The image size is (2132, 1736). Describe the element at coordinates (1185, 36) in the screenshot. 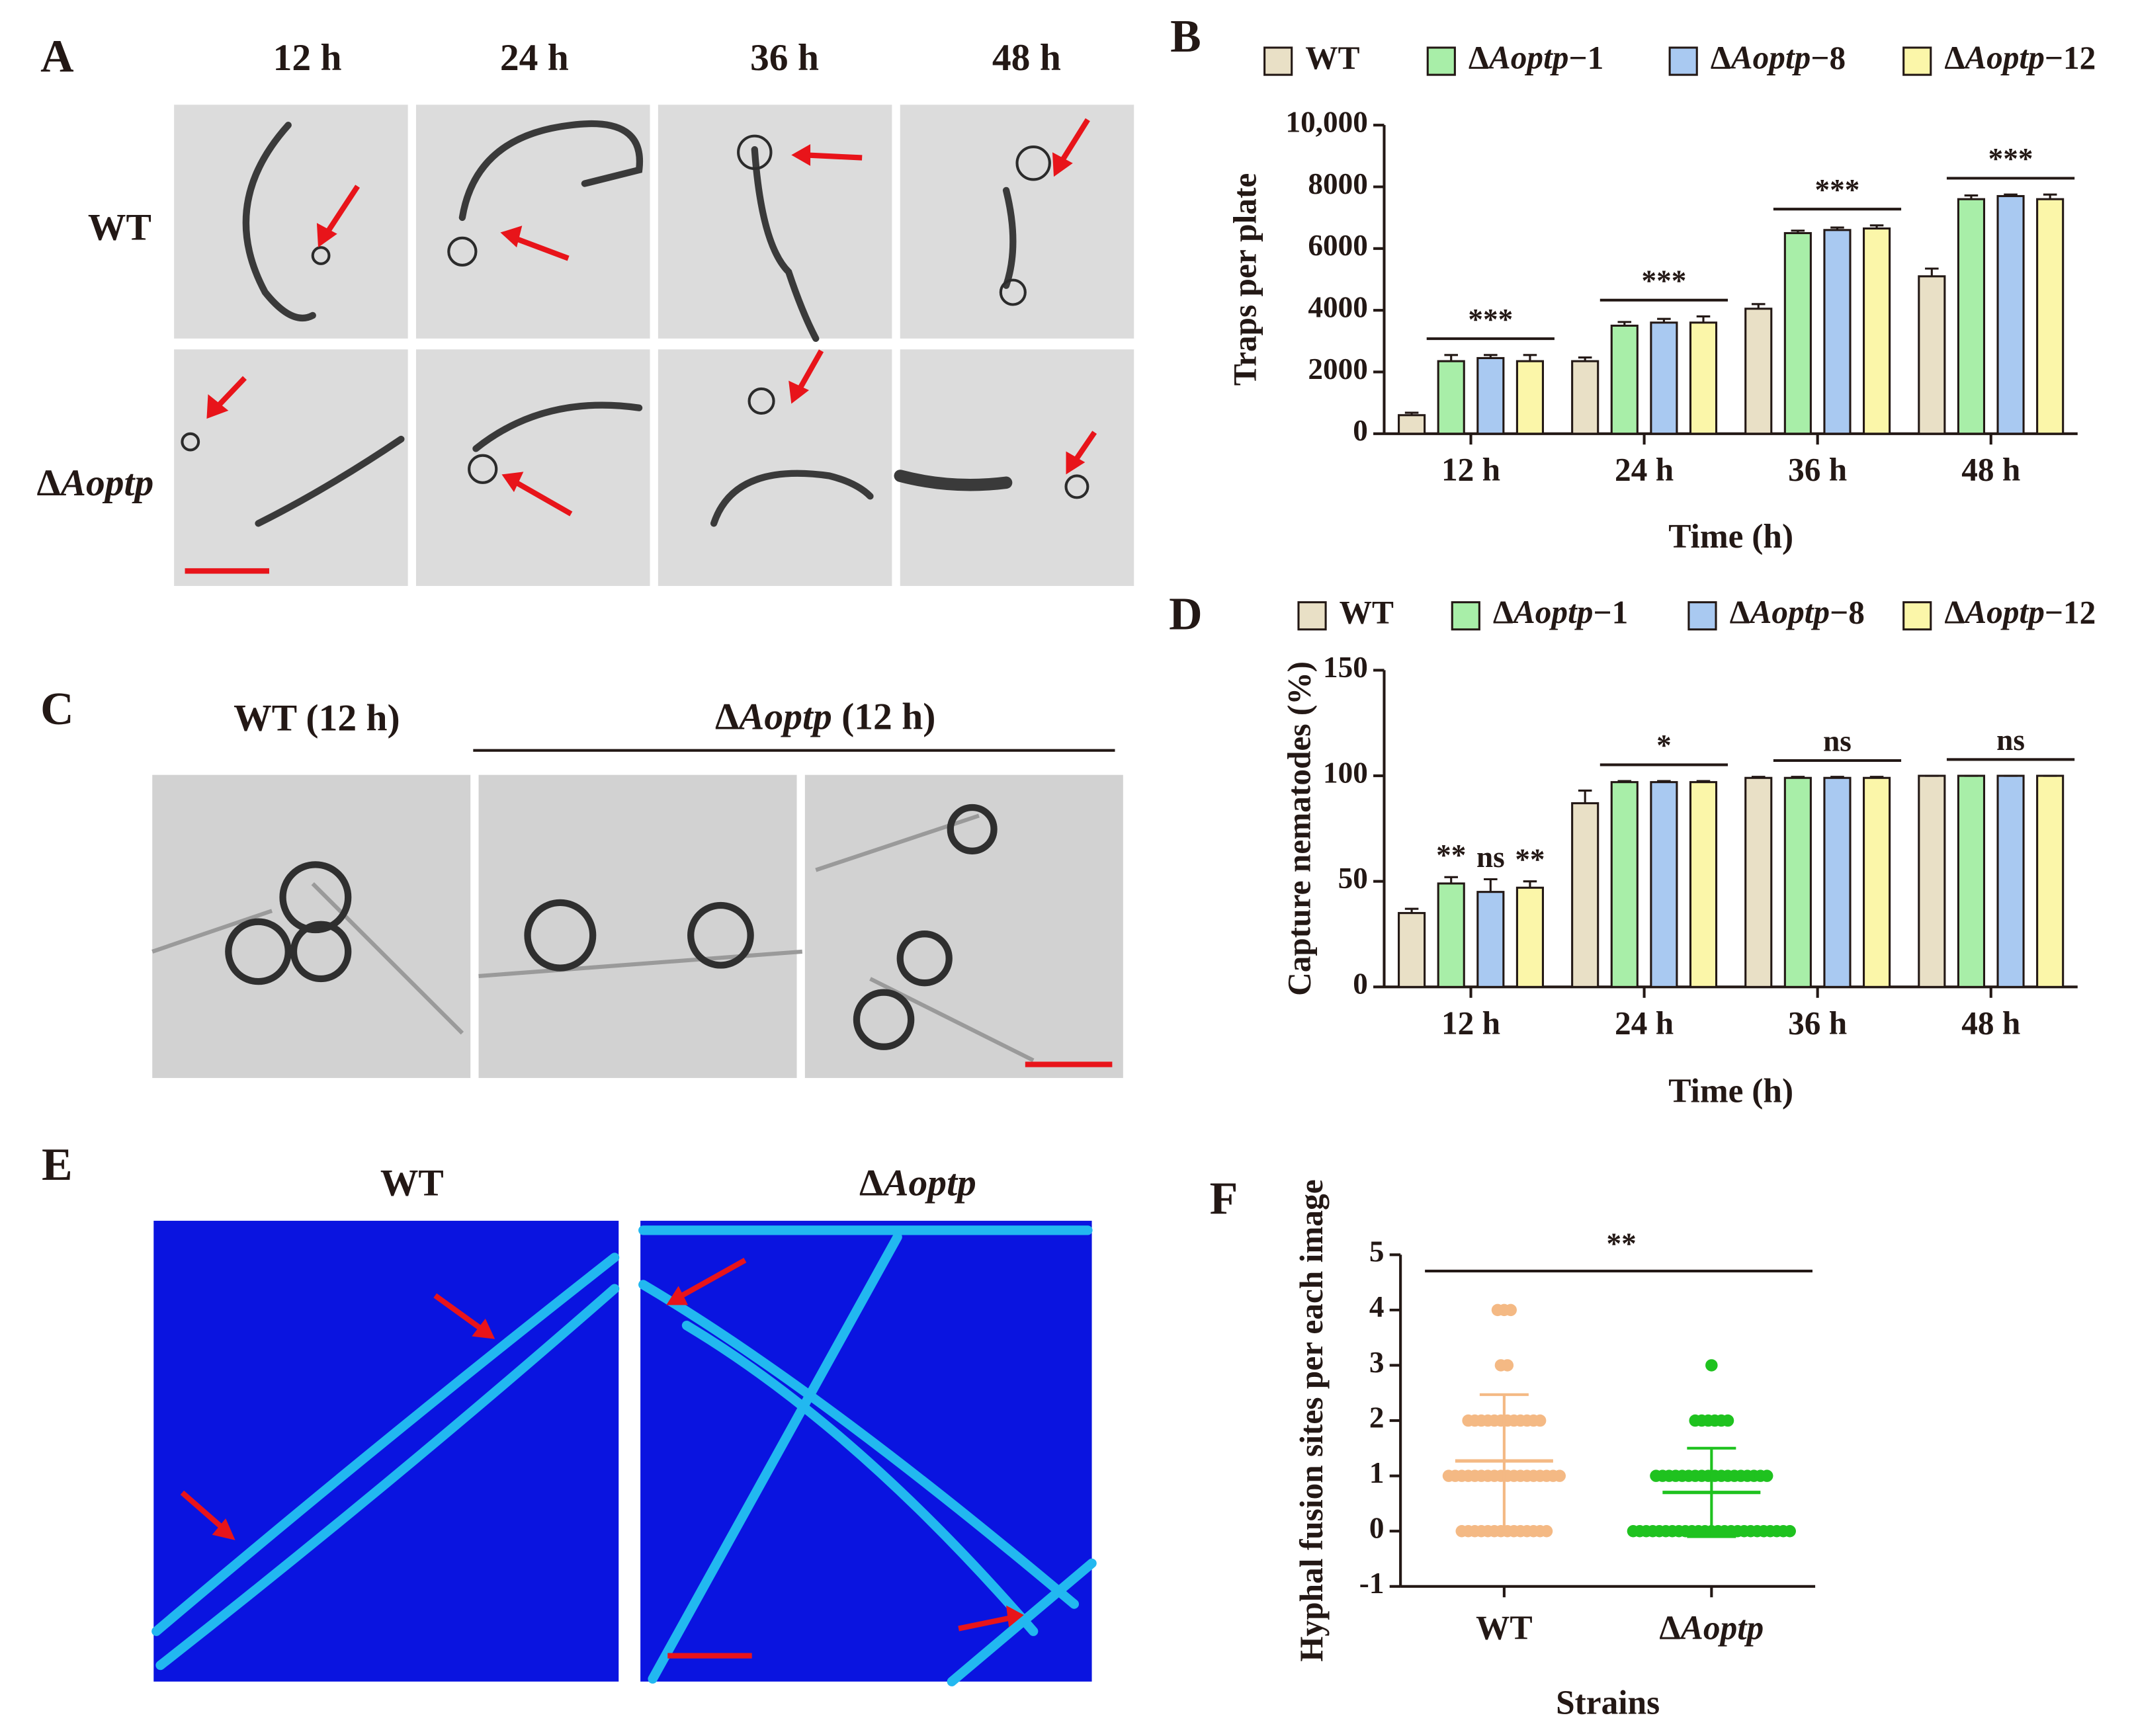

I see `panel-label: B` at that location.